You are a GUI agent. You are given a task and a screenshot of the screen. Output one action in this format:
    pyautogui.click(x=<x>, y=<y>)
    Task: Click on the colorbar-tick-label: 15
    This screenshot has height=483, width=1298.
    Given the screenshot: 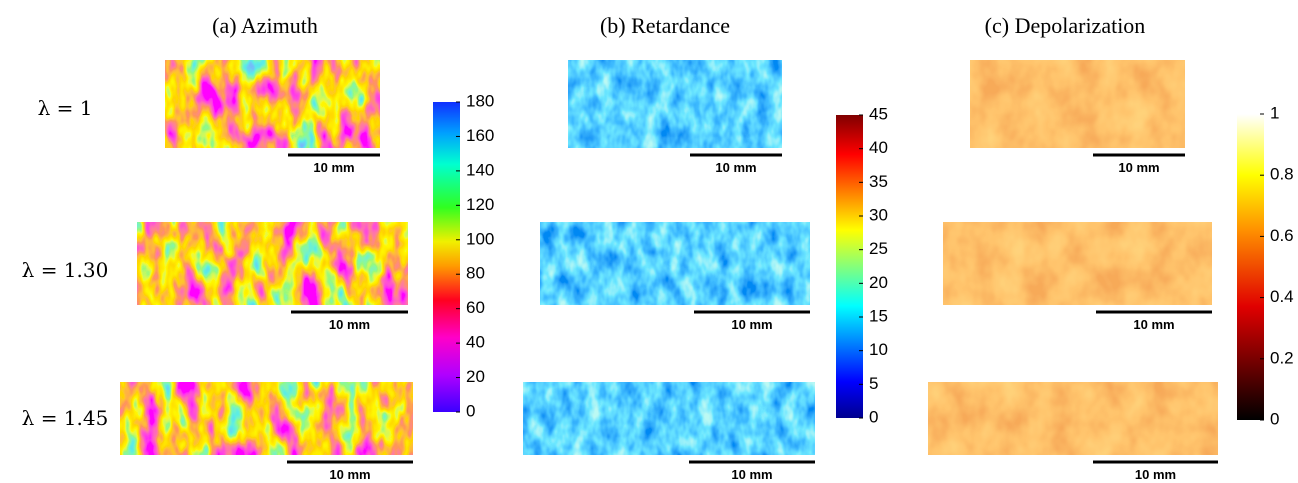 What is the action you would take?
    pyautogui.click(x=878, y=315)
    